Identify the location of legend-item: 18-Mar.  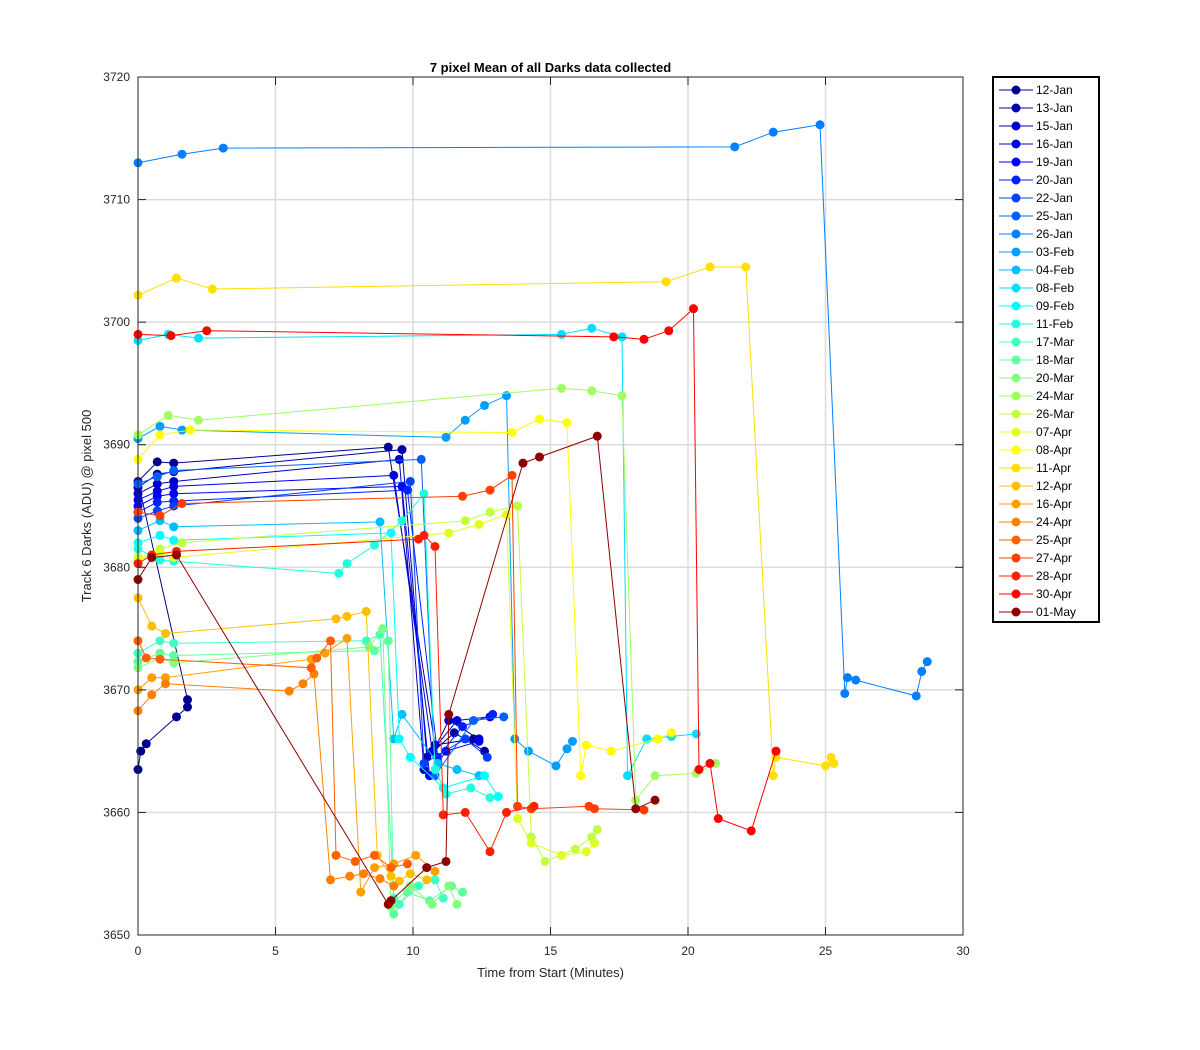
(1036, 360).